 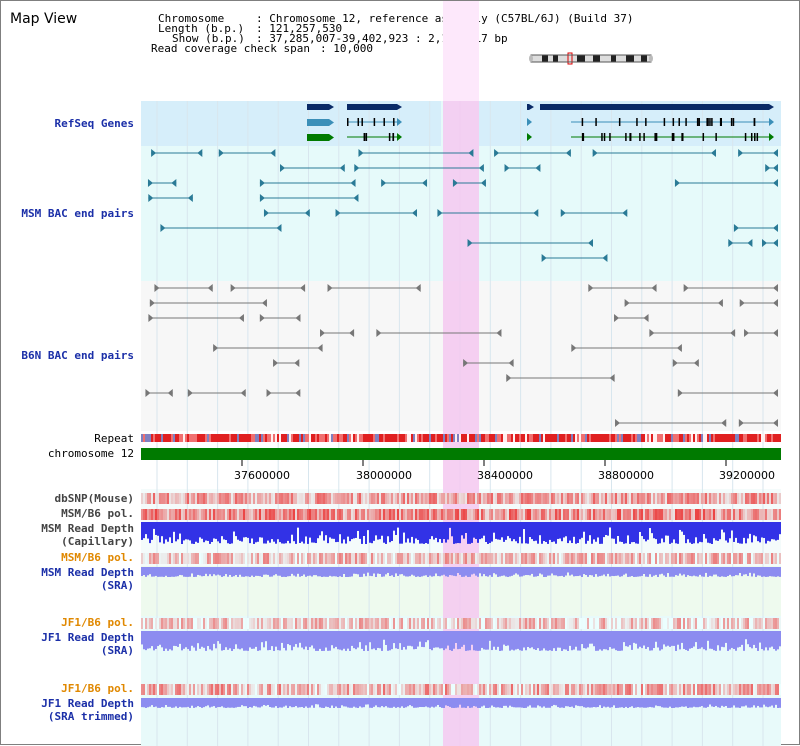 What do you see at coordinates (94, 123) in the screenshot?
I see `track-label-refseq: RefSeq Genes` at bounding box center [94, 123].